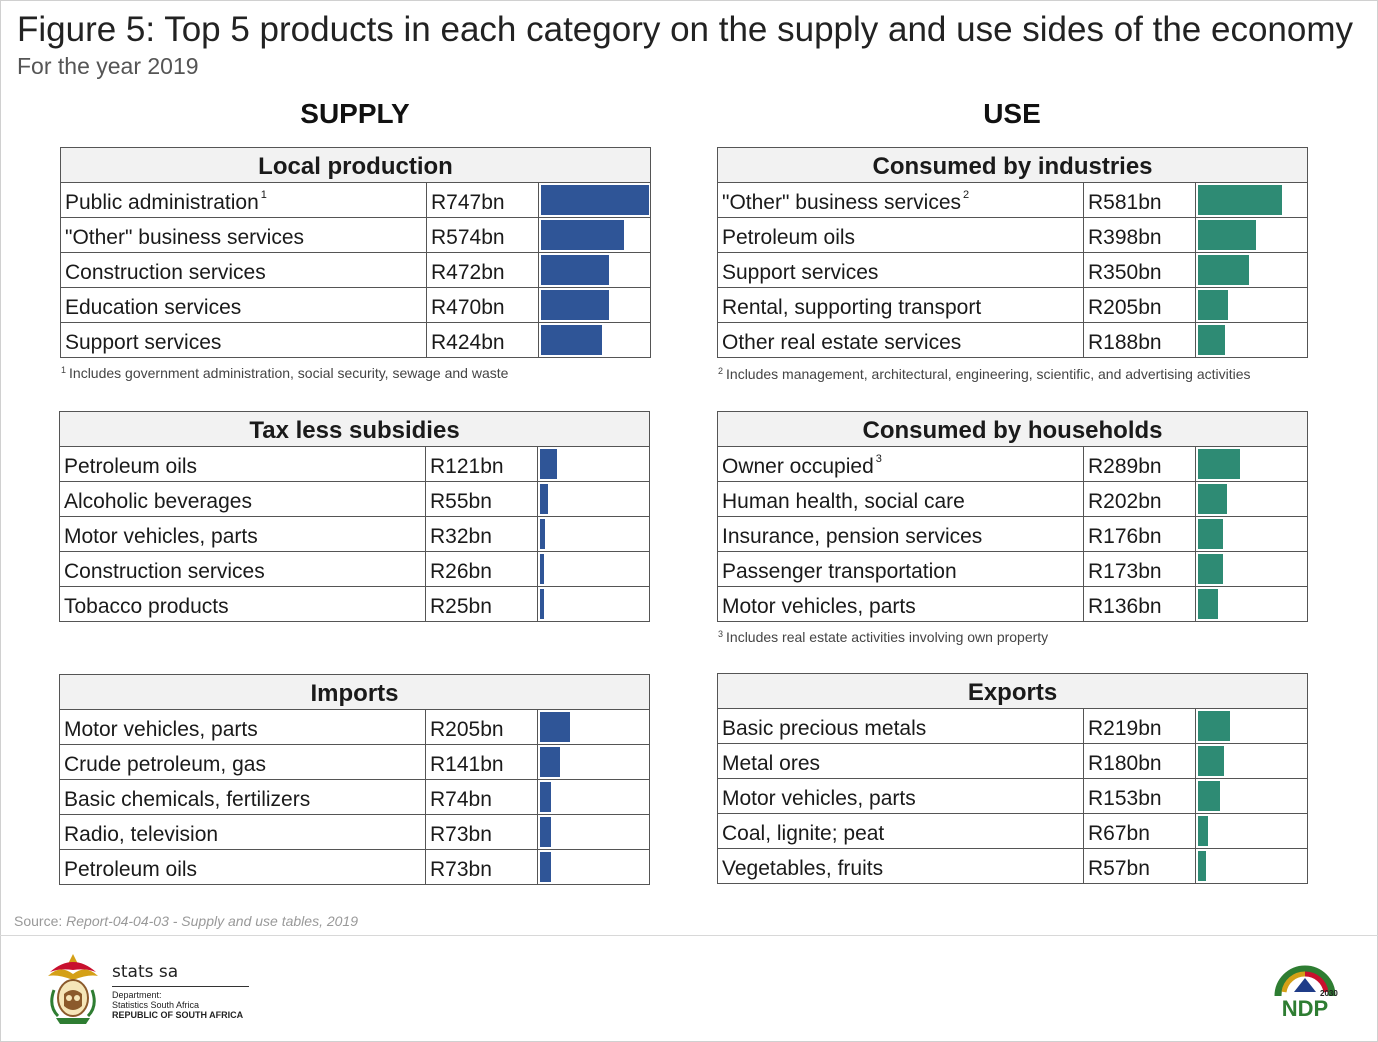 The width and height of the screenshot is (1378, 1042). I want to click on table-row: Support services R424bn, so click(356, 340).